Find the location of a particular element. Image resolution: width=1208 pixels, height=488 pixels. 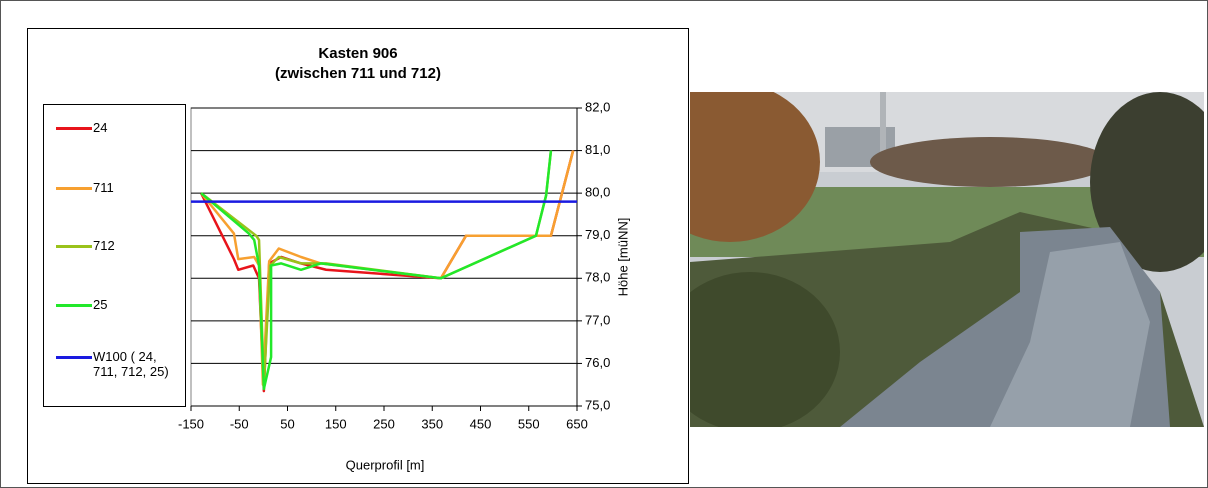

y-tick-label: 76,0 is located at coordinates (597, 362).